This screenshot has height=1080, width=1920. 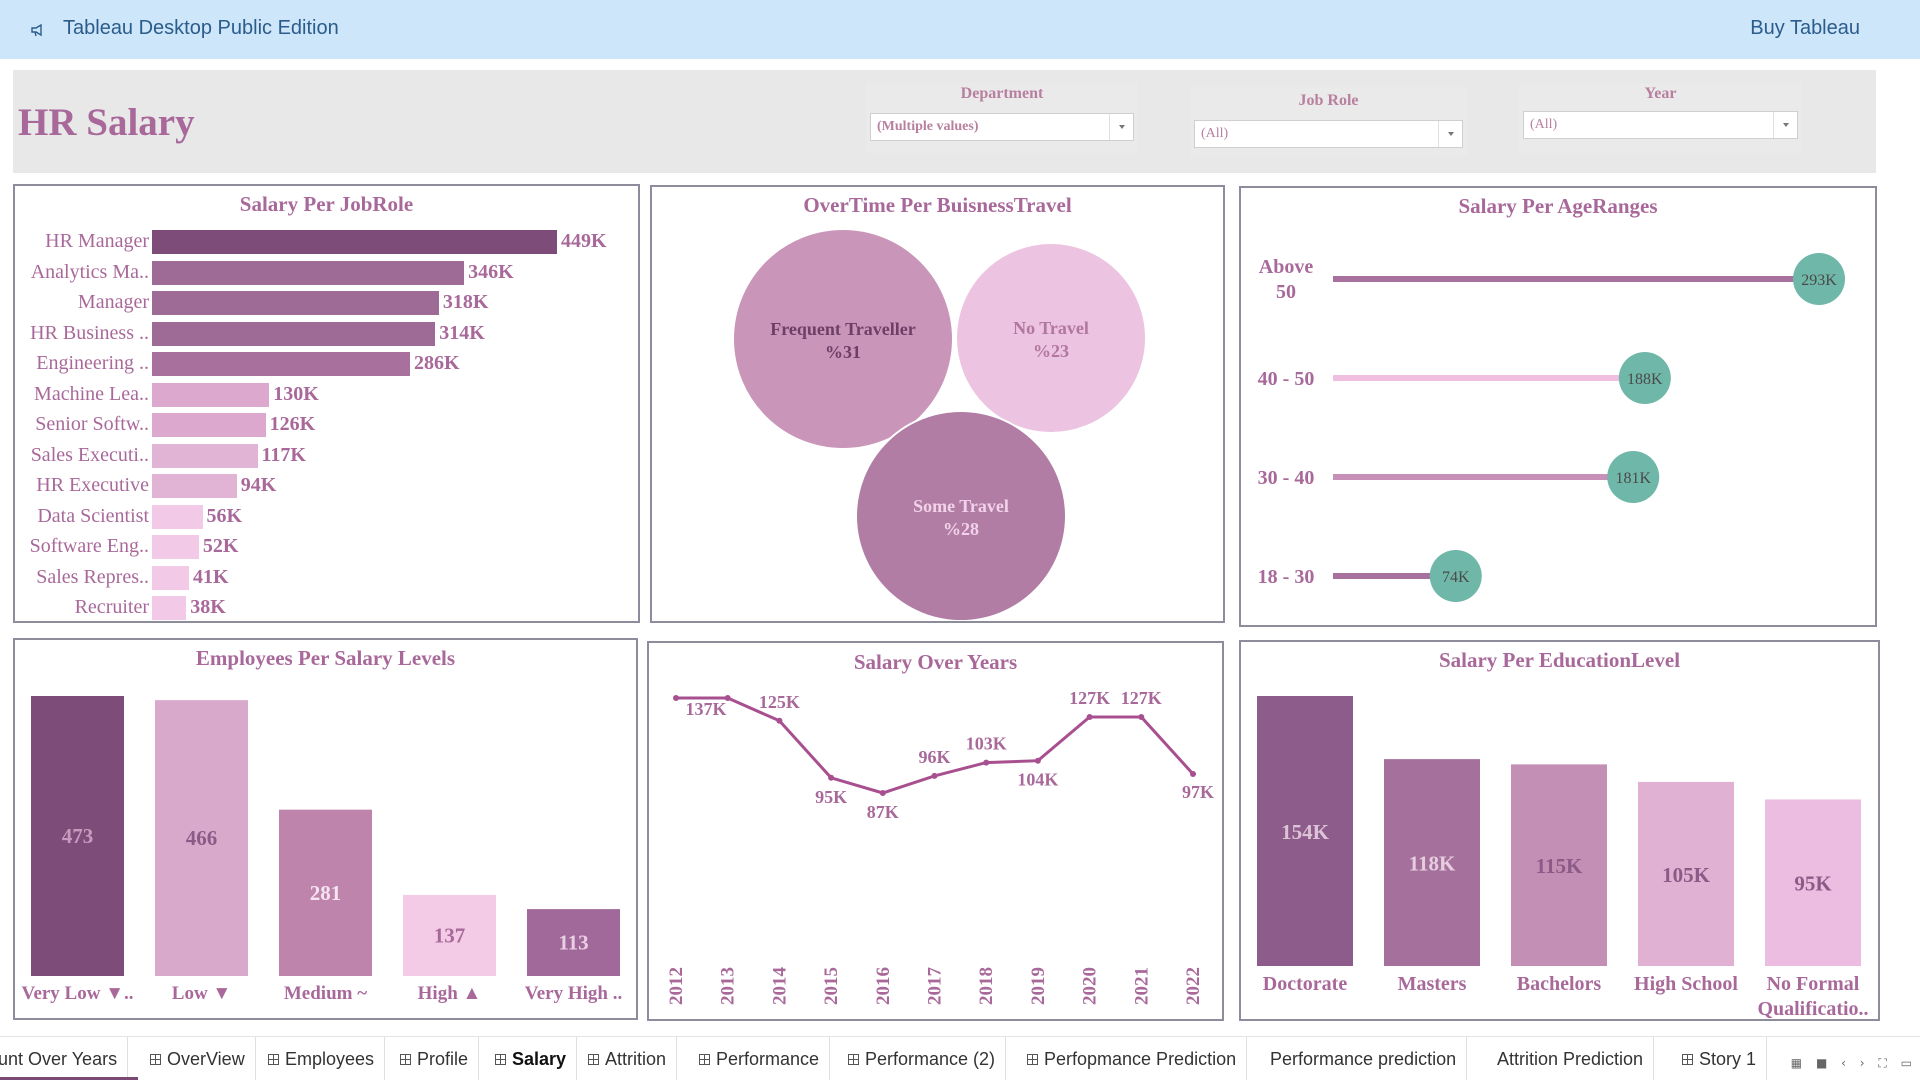 I want to click on tab-unt-over-years: unt Over Years, so click(x=64, y=1058).